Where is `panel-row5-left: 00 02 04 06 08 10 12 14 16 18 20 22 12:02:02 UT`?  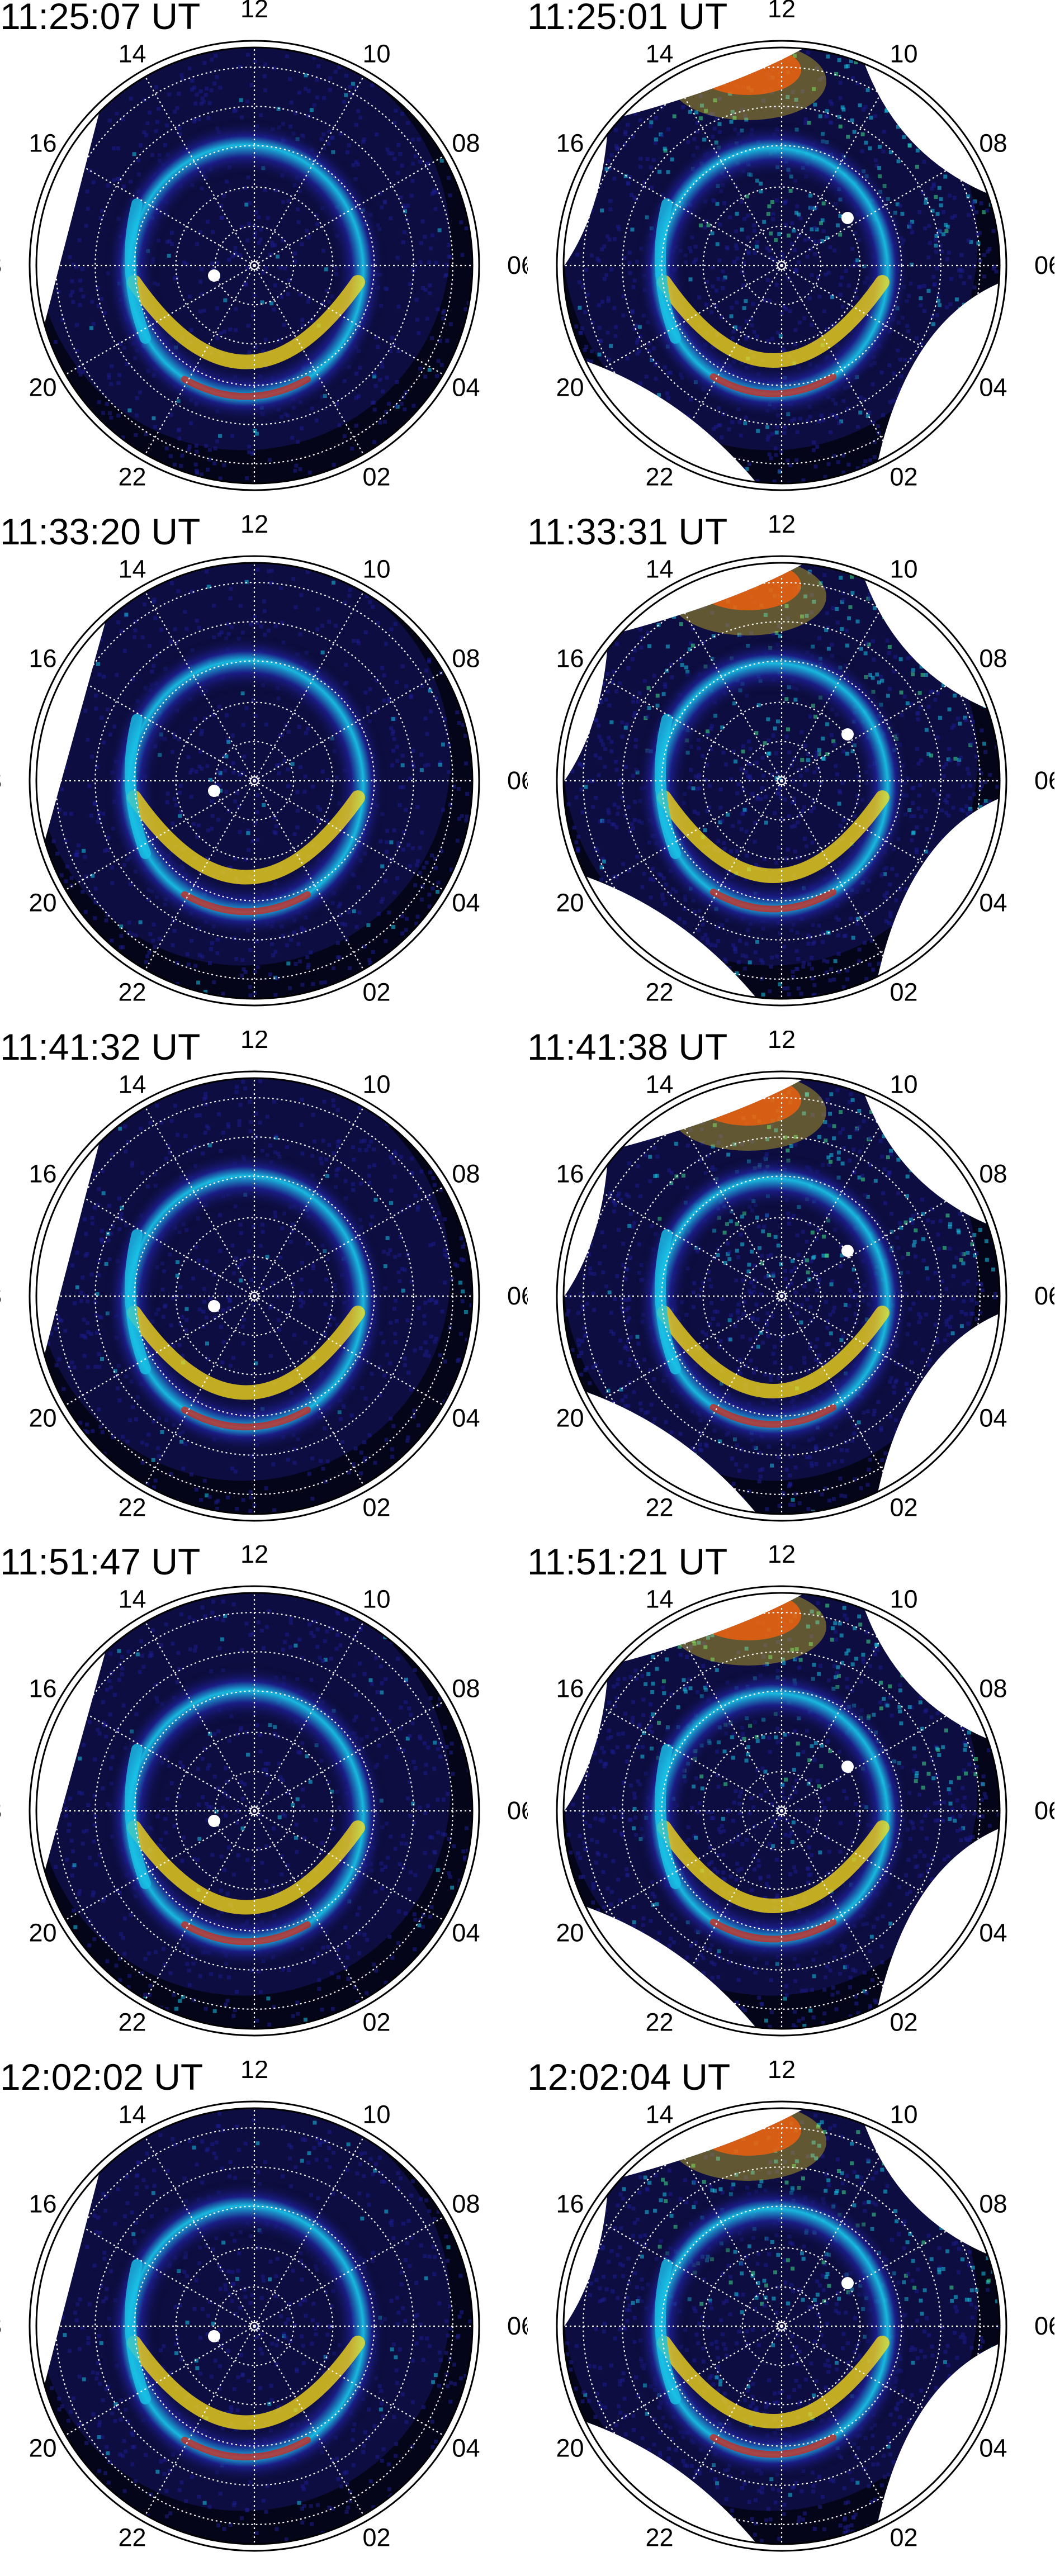
panel-row5-left: 00 02 04 06 08 10 12 14 16 18 20 22 12:02:02 UT is located at coordinates (263, 2318).